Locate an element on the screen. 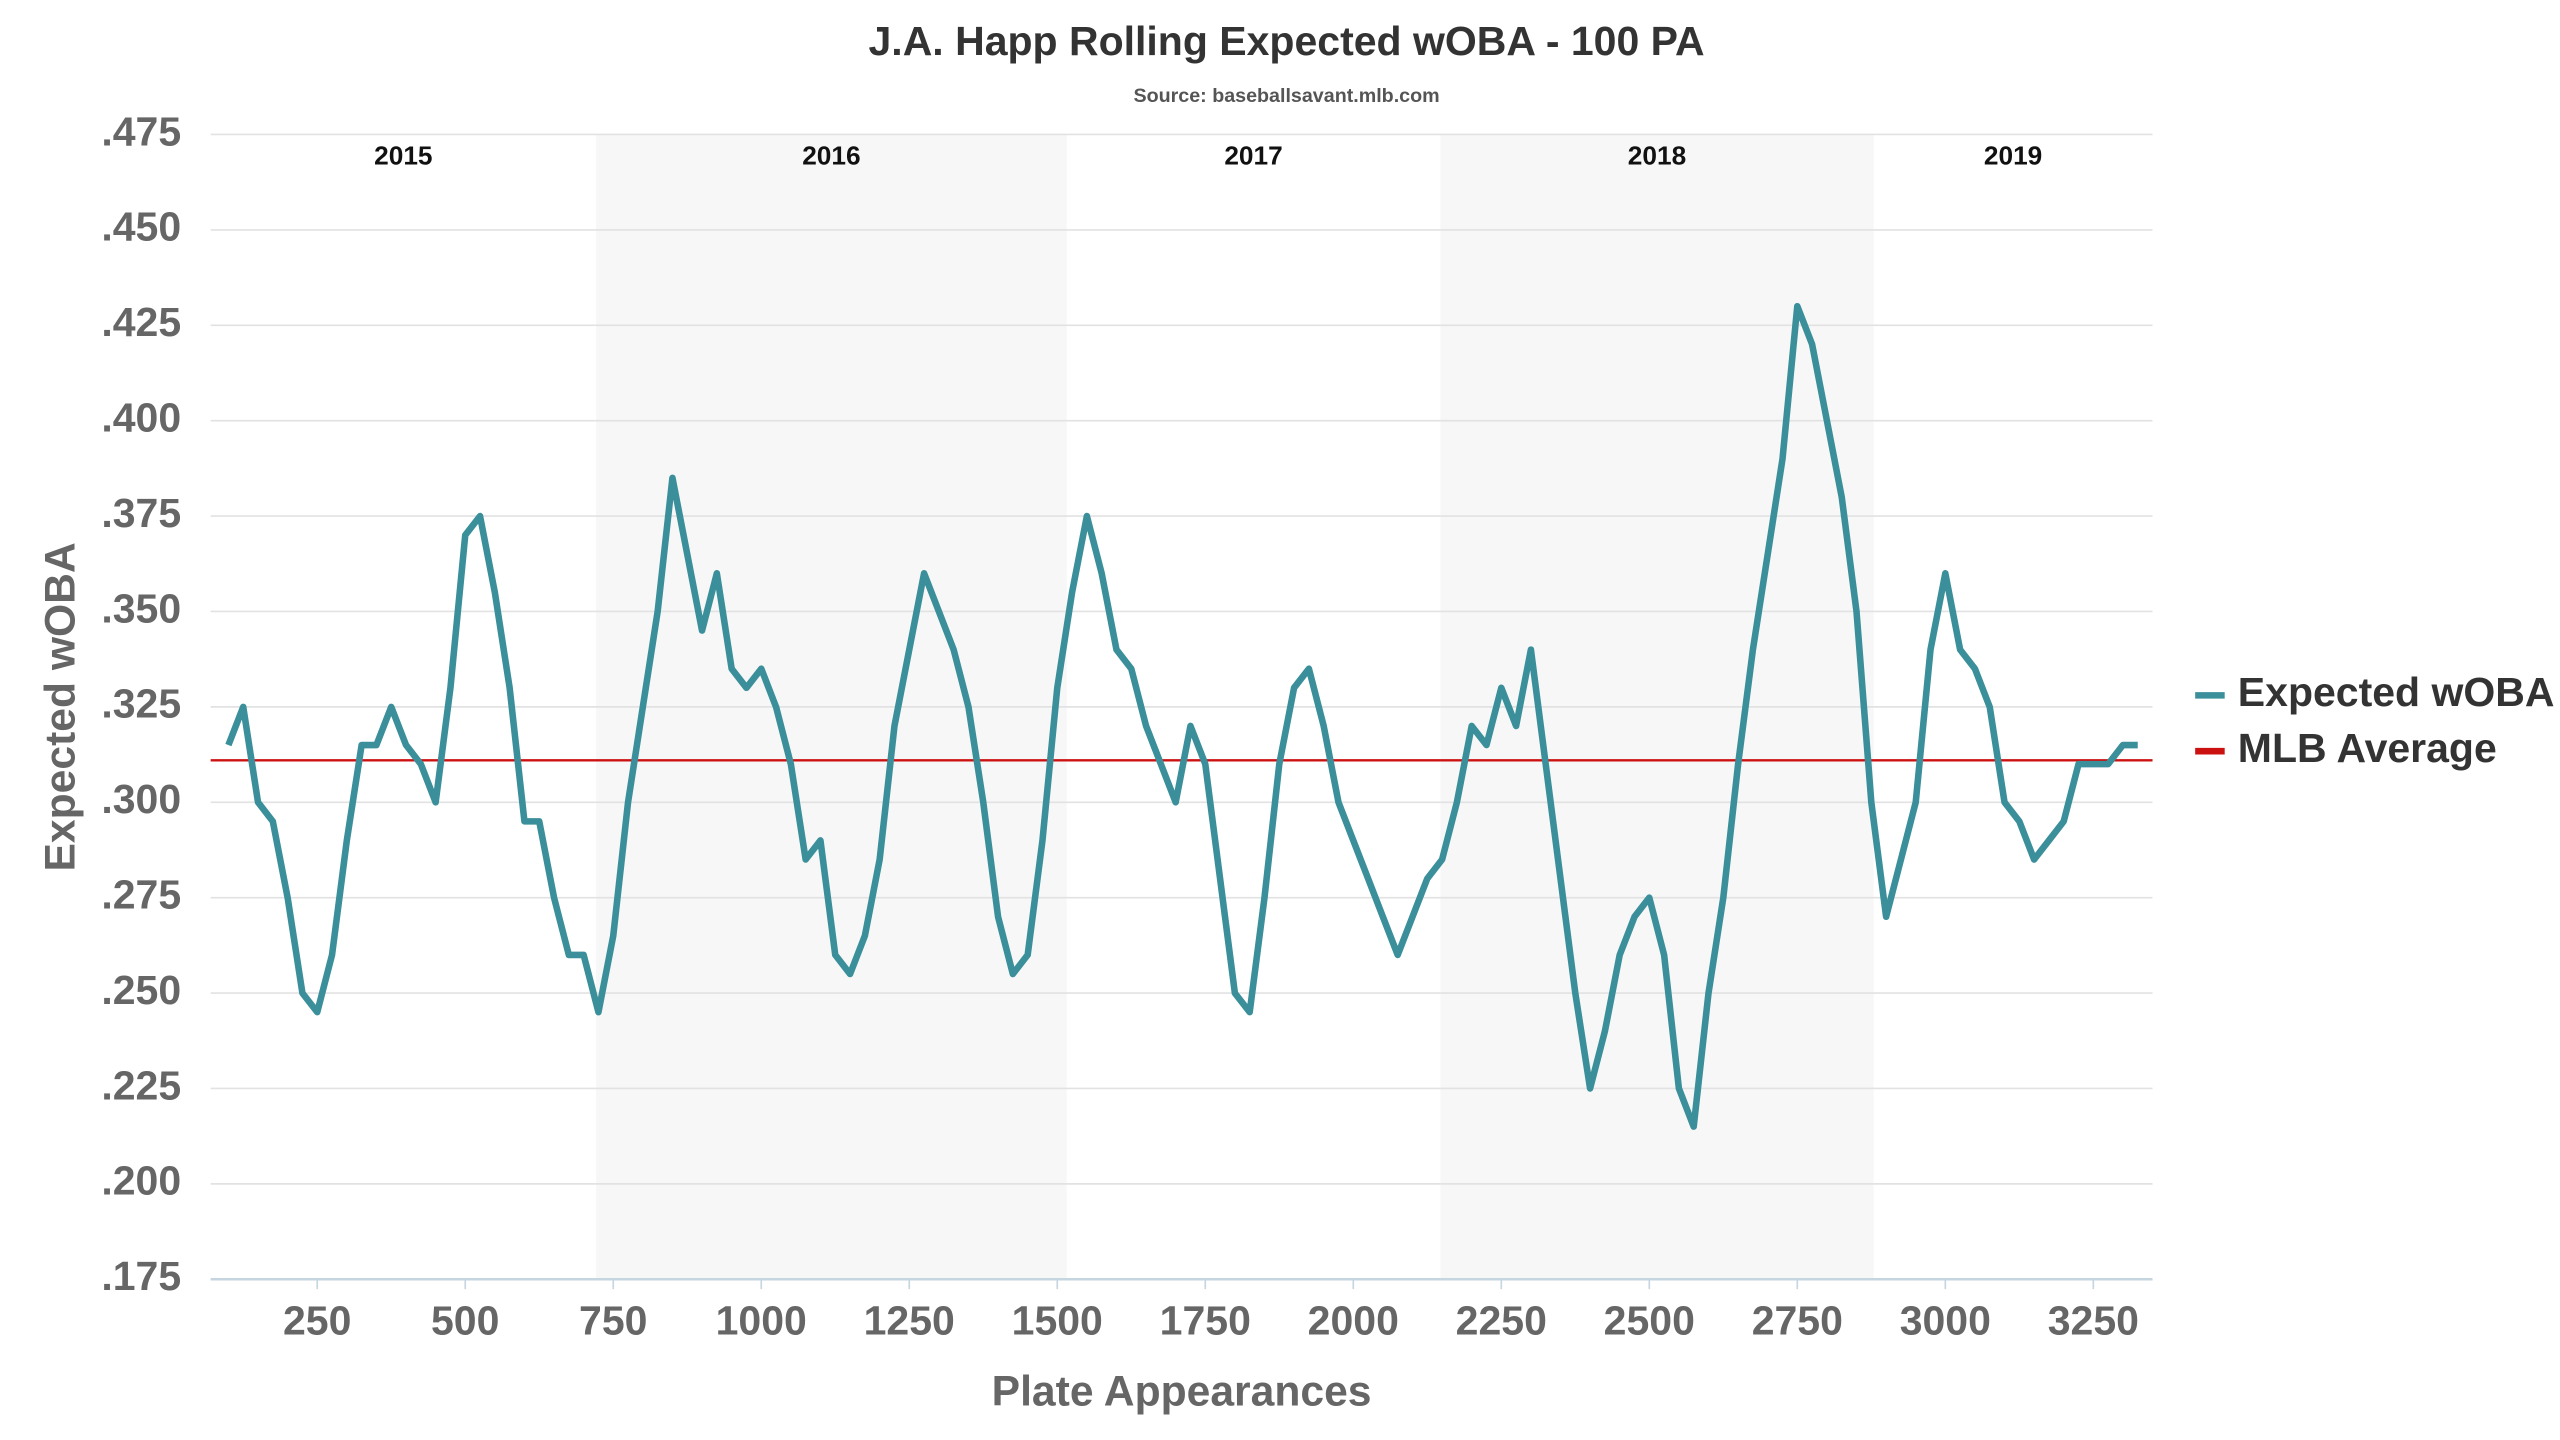 The width and height of the screenshot is (2560, 1440). y-tick-label: .275 is located at coordinates (141, 895).